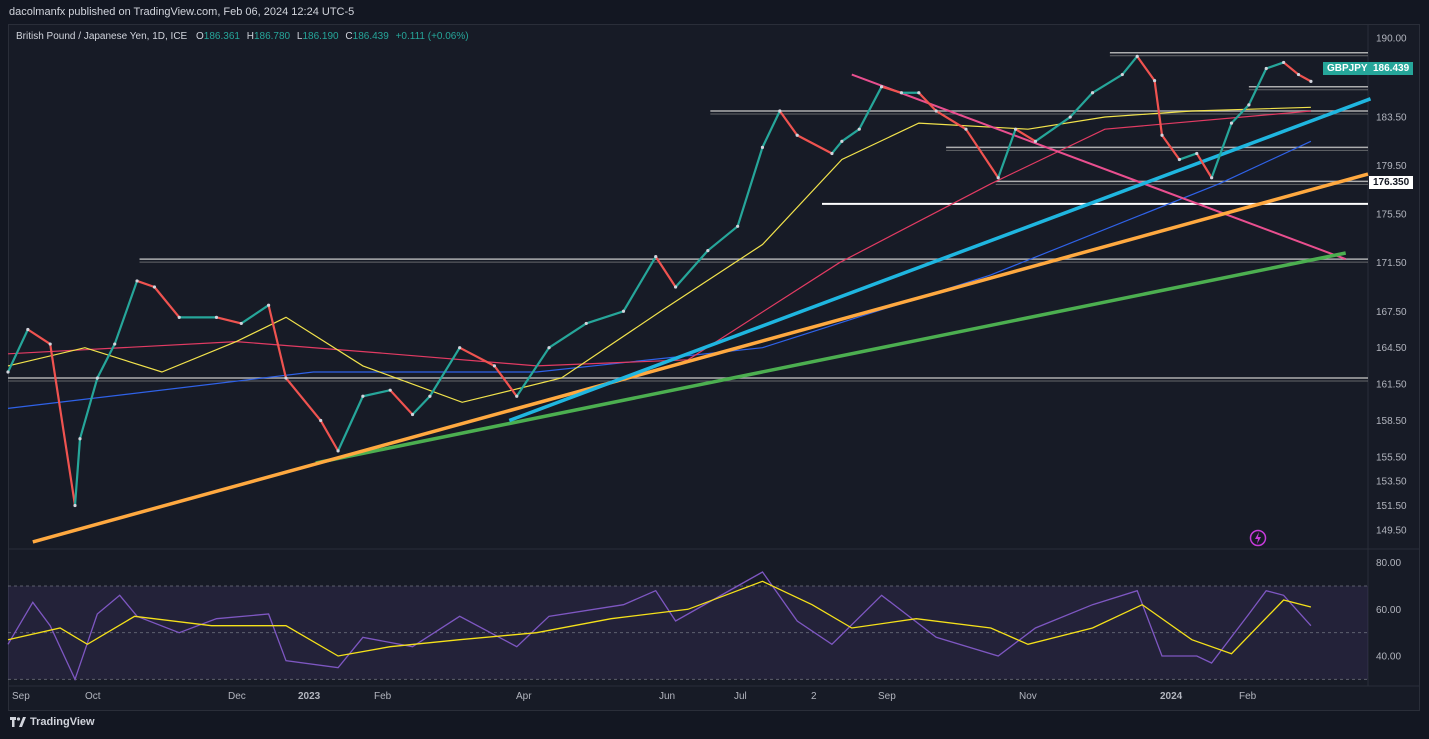  I want to click on price-tick-label: 179.50, so click(1391, 166).